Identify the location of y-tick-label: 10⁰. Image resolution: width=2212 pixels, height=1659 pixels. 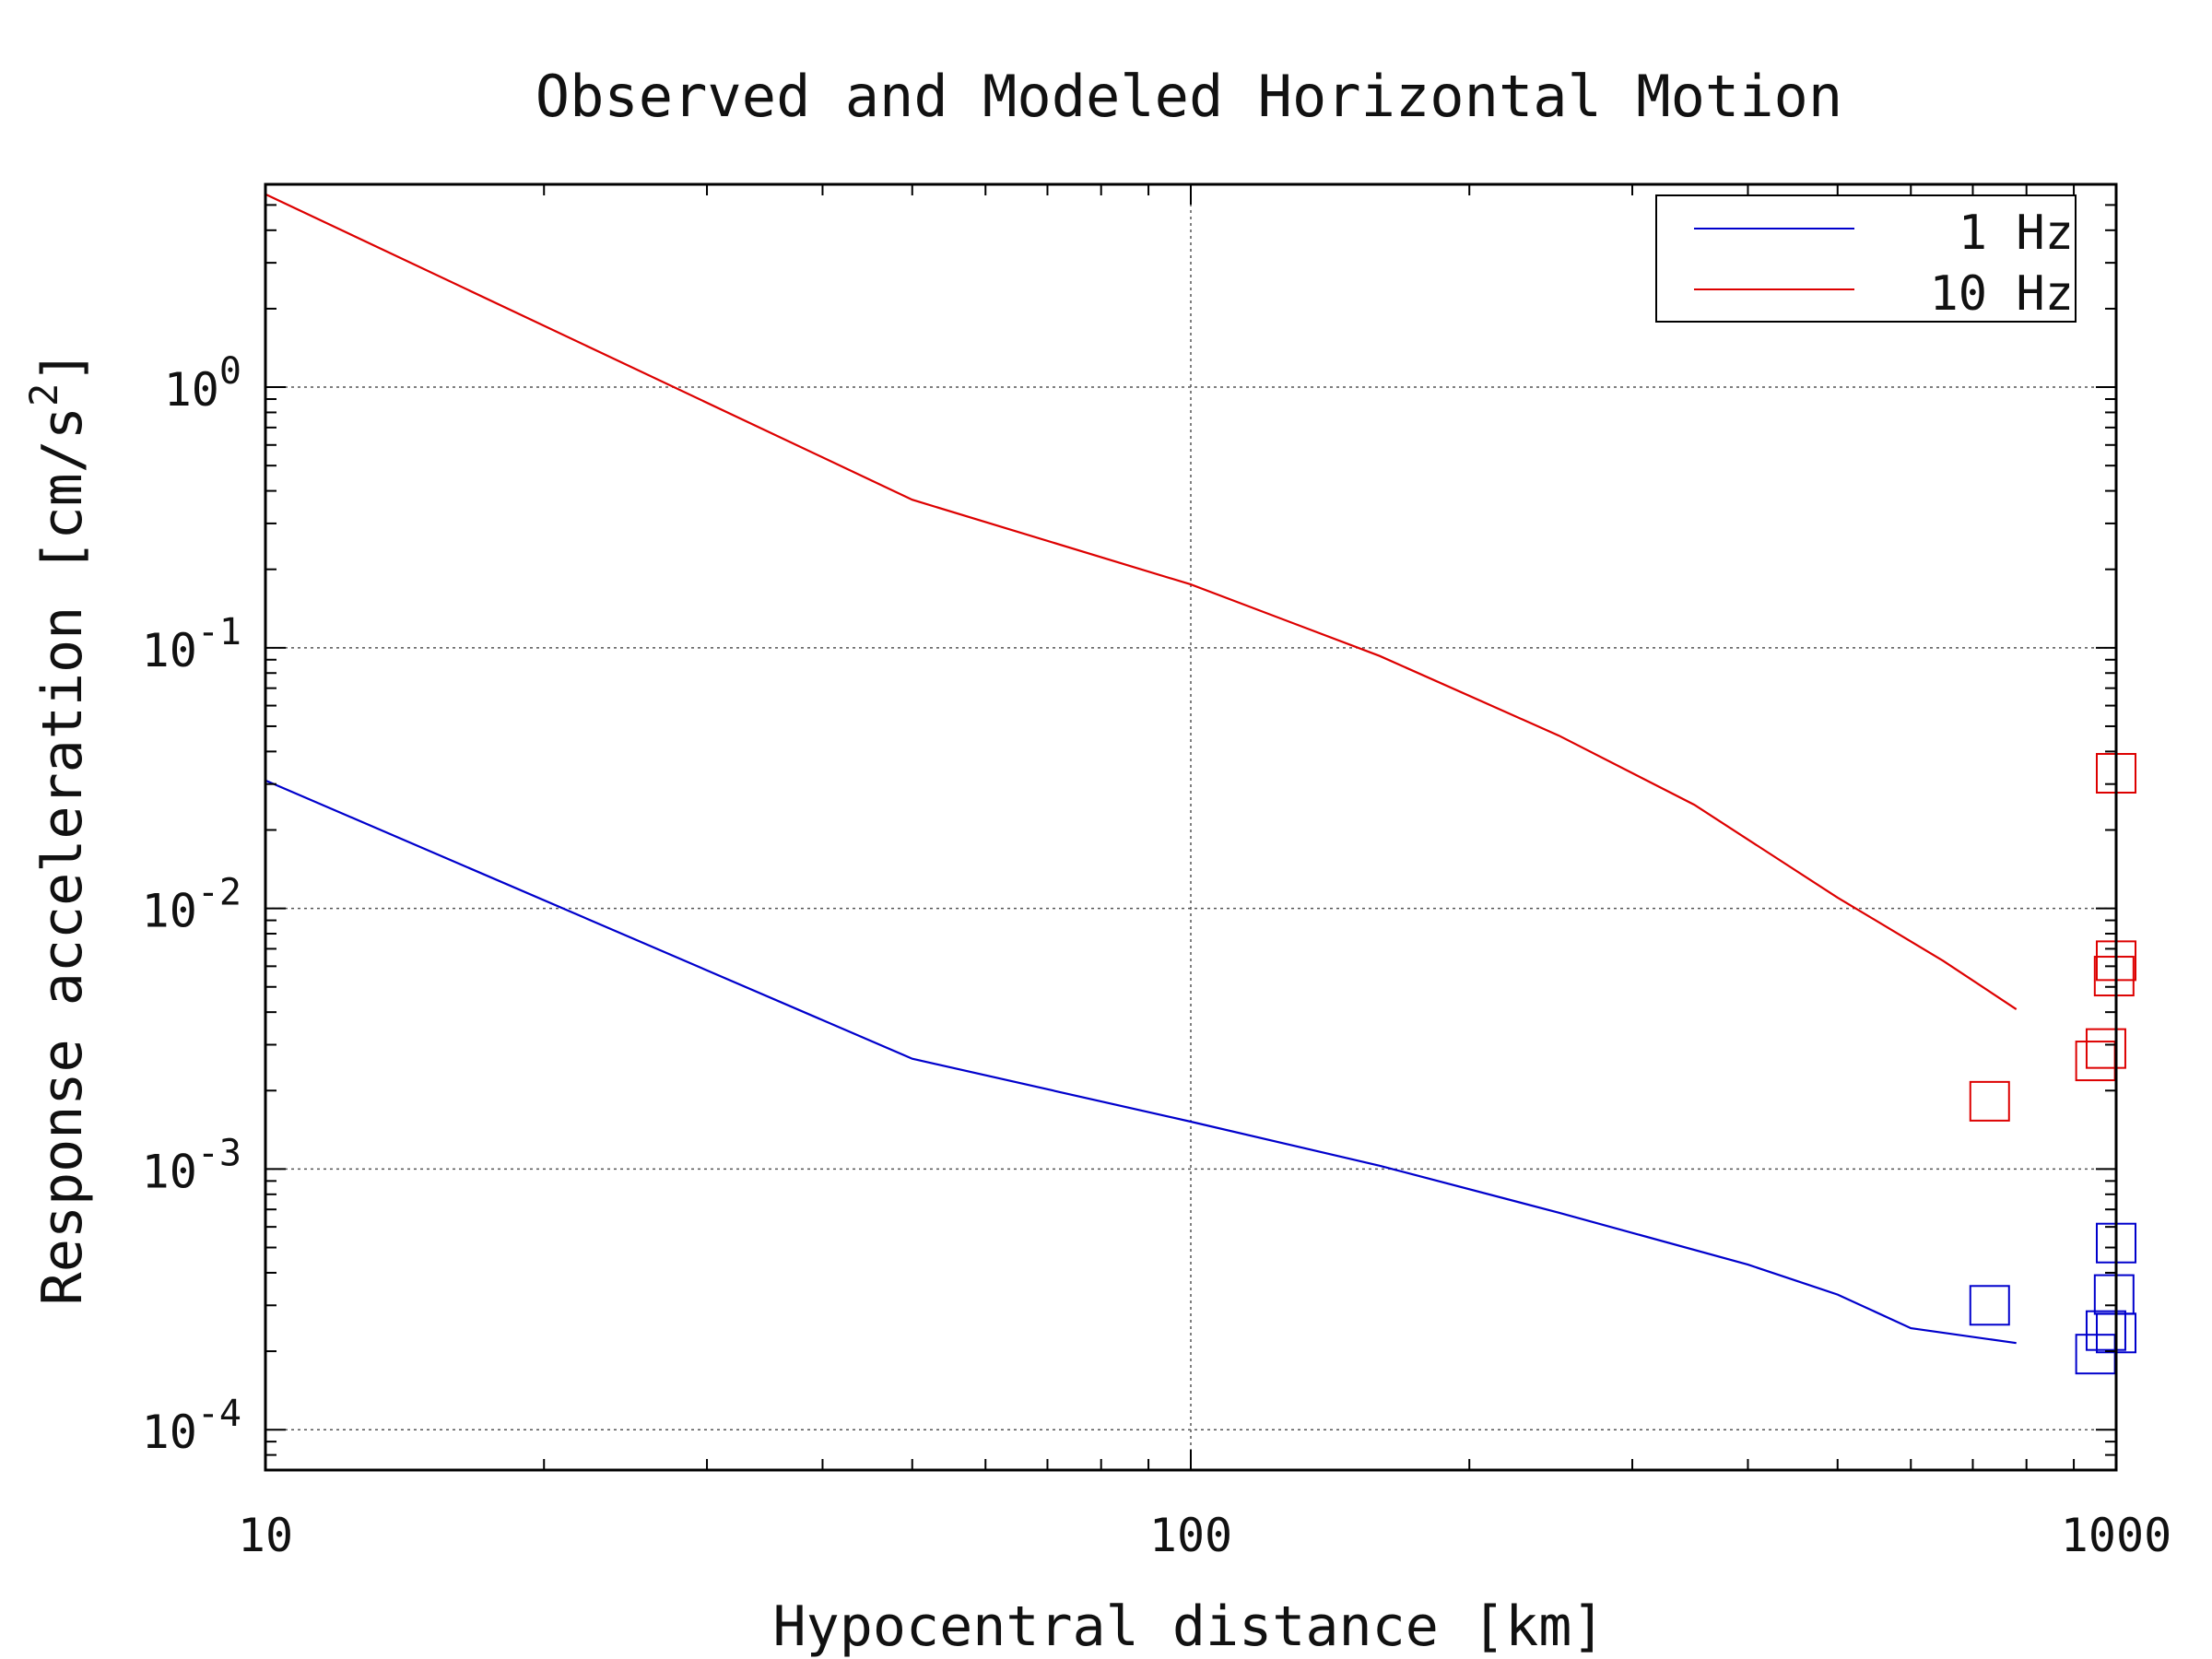
(202, 383).